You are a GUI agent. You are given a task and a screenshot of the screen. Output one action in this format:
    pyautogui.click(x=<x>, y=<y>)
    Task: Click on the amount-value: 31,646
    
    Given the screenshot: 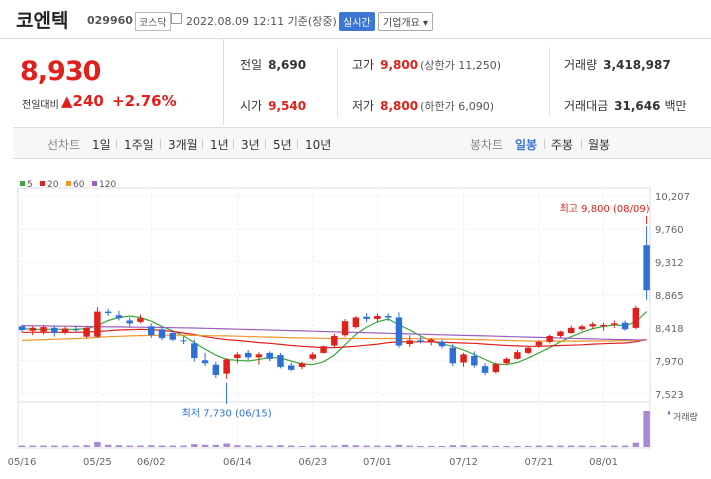 What is the action you would take?
    pyautogui.click(x=637, y=106)
    